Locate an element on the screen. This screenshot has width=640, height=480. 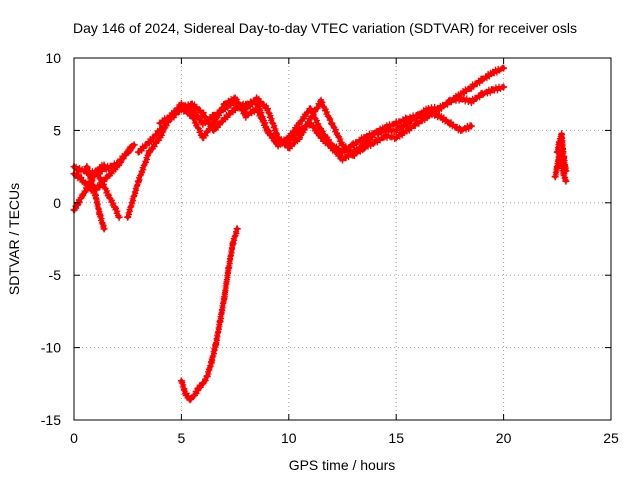
x-tick-label: 15 is located at coordinates (396, 438).